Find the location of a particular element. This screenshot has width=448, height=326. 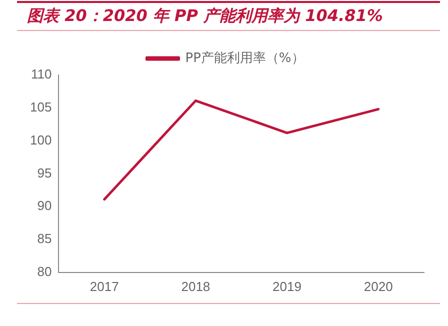

chart-title: 图表 20：2020 年 PP 产能利用率为 104.81% is located at coordinates (228, 16).